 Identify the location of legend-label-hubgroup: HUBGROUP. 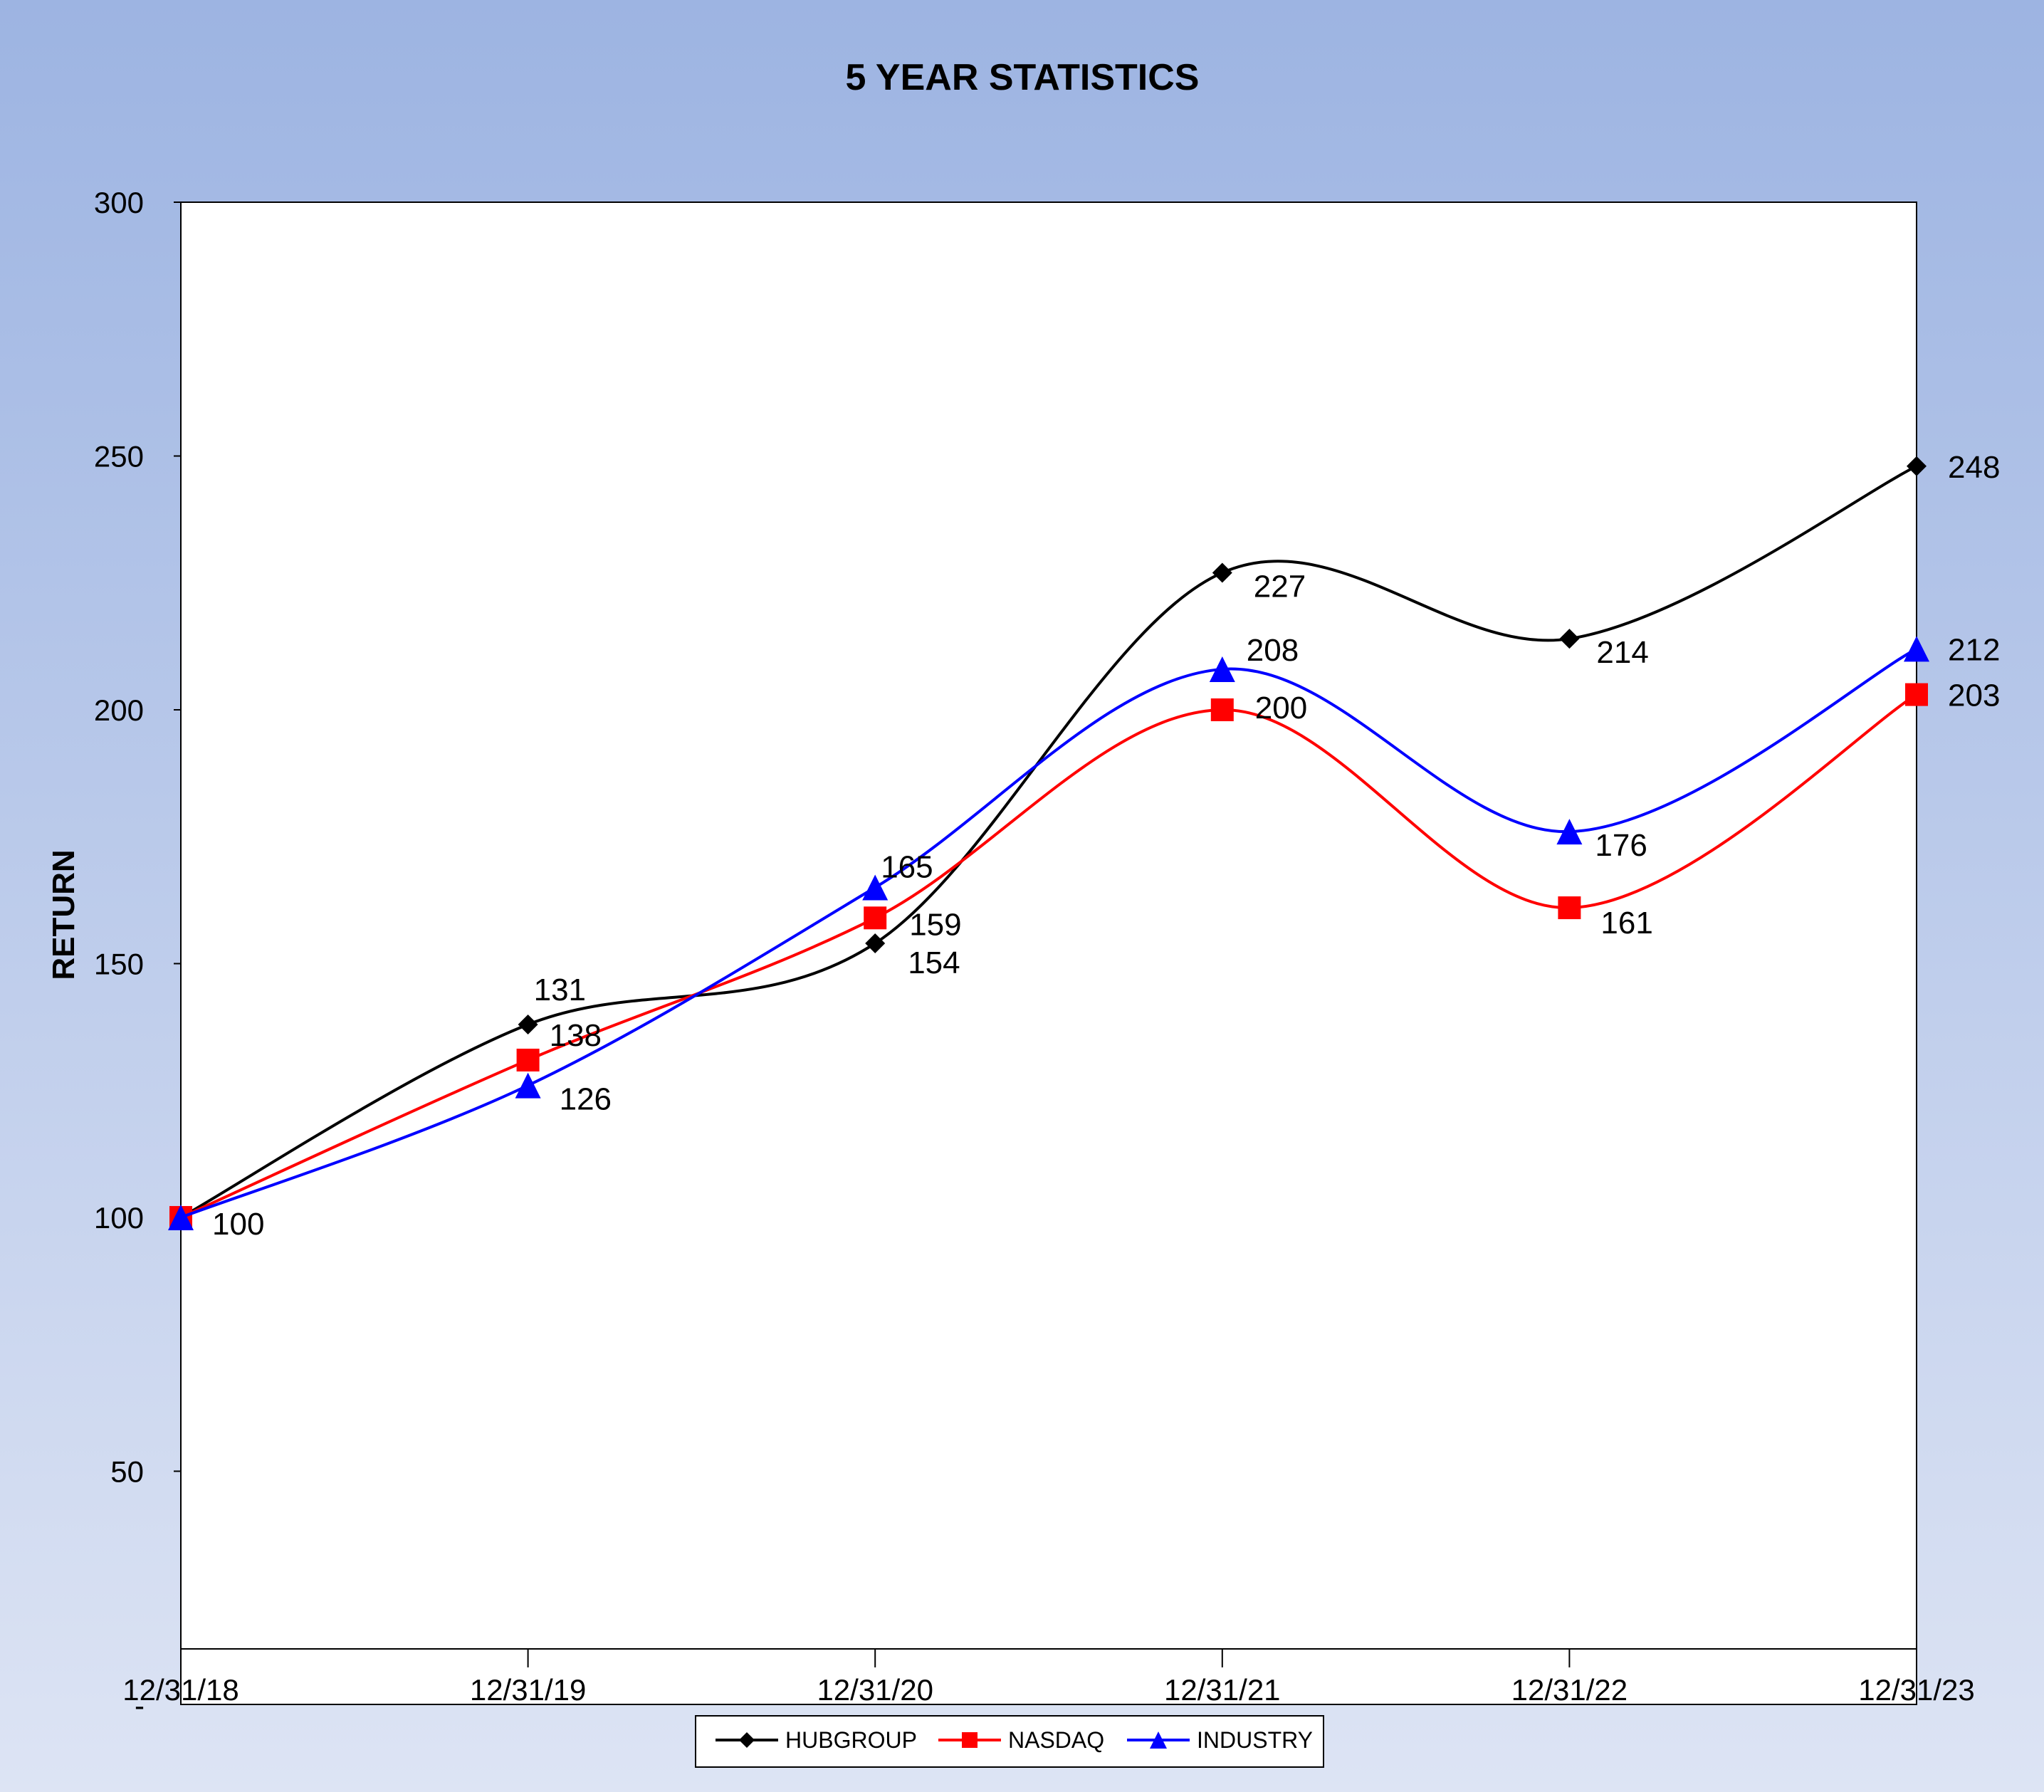
(851, 1740).